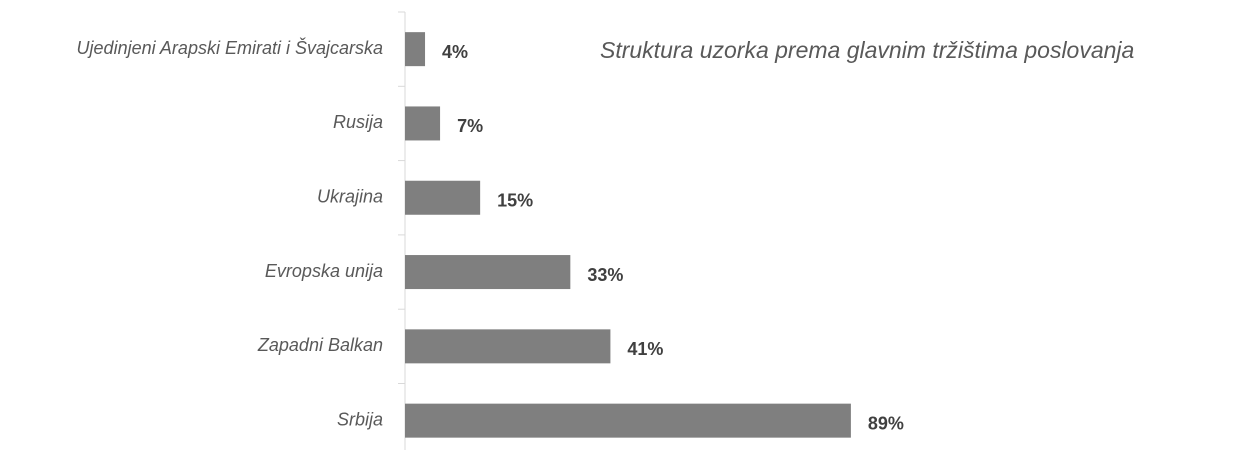 The image size is (1234, 450). What do you see at coordinates (350, 197) in the screenshot?
I see `y-tick-label: Ukrajina` at bounding box center [350, 197].